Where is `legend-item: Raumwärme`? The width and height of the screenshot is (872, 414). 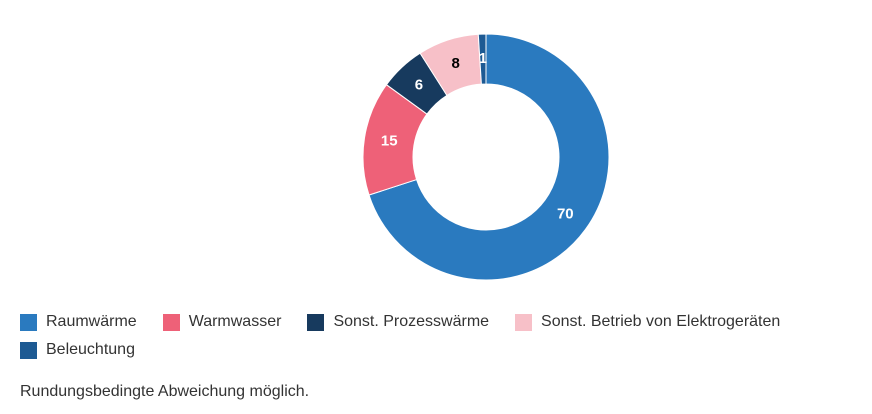 legend-item: Raumwärme is located at coordinates (78, 322).